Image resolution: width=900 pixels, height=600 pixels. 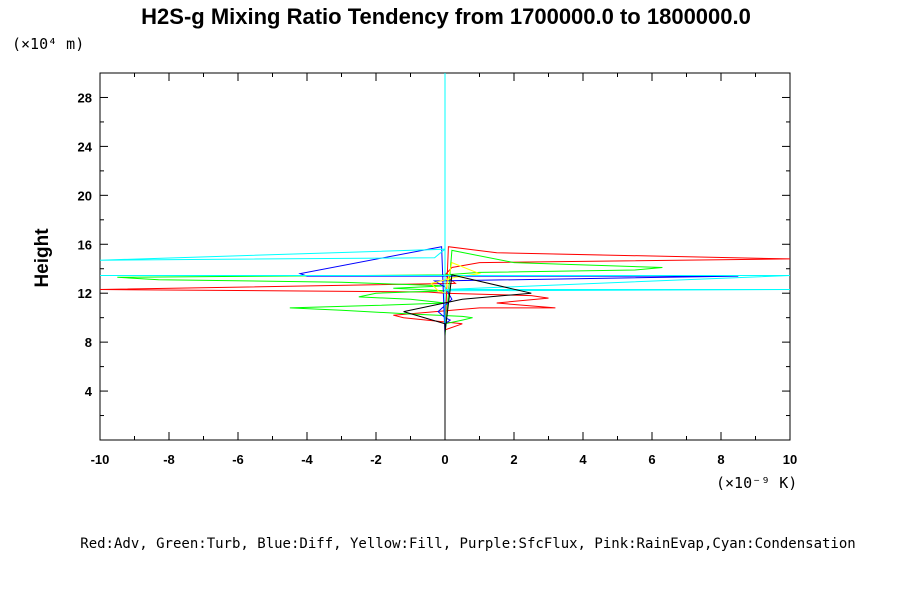 I want to click on y-tick-label: 16, so click(x=85, y=244).